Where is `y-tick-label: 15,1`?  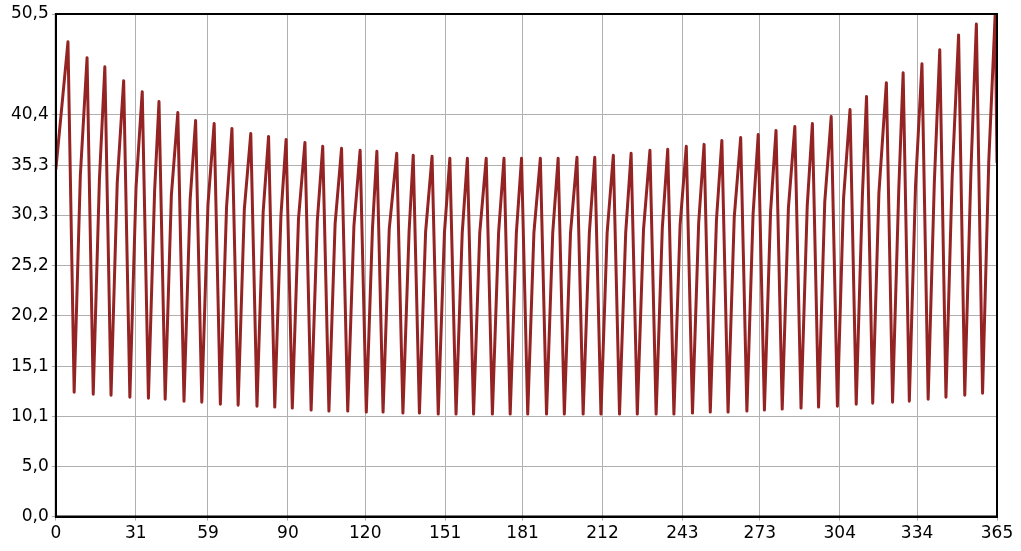
y-tick-label: 15,1 is located at coordinates (29, 364).